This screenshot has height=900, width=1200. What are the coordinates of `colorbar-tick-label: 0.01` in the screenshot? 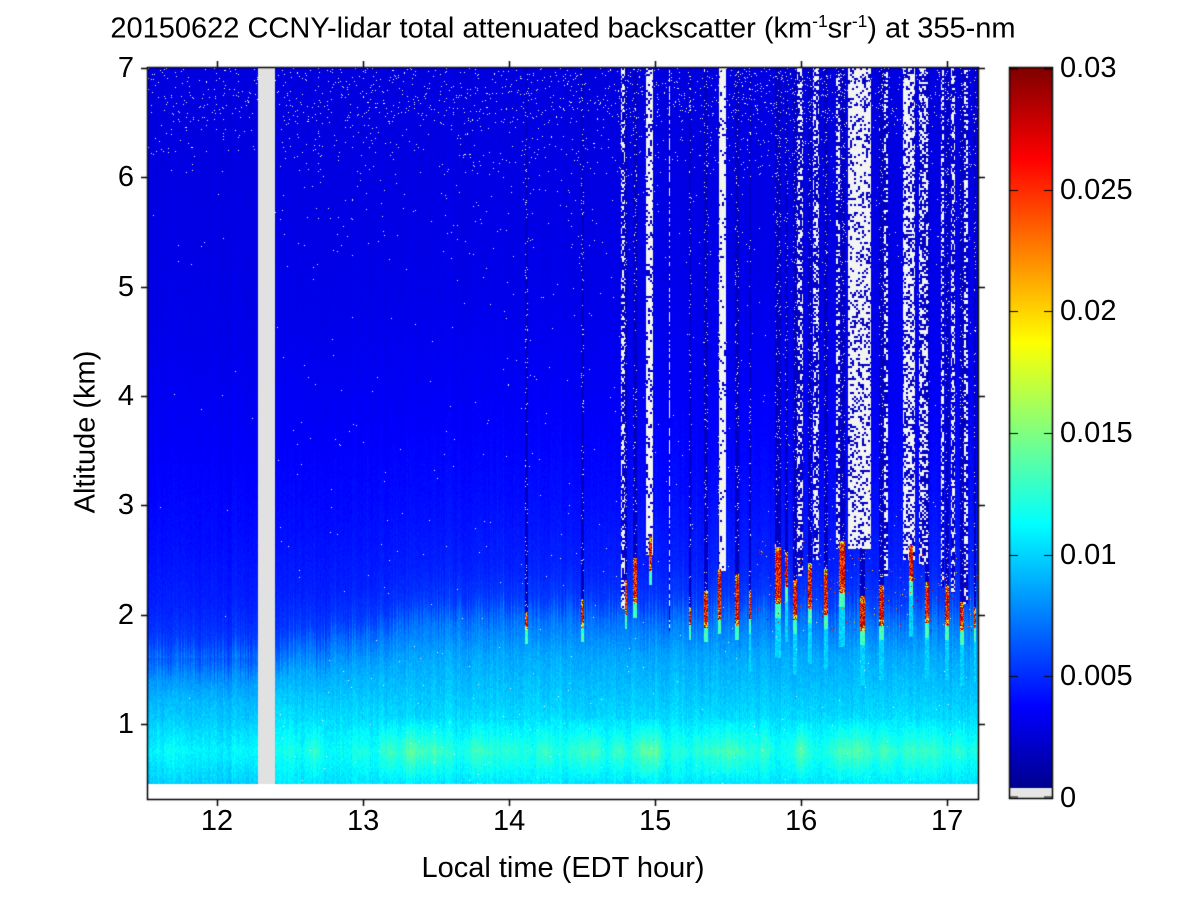 It's located at (1088, 554).